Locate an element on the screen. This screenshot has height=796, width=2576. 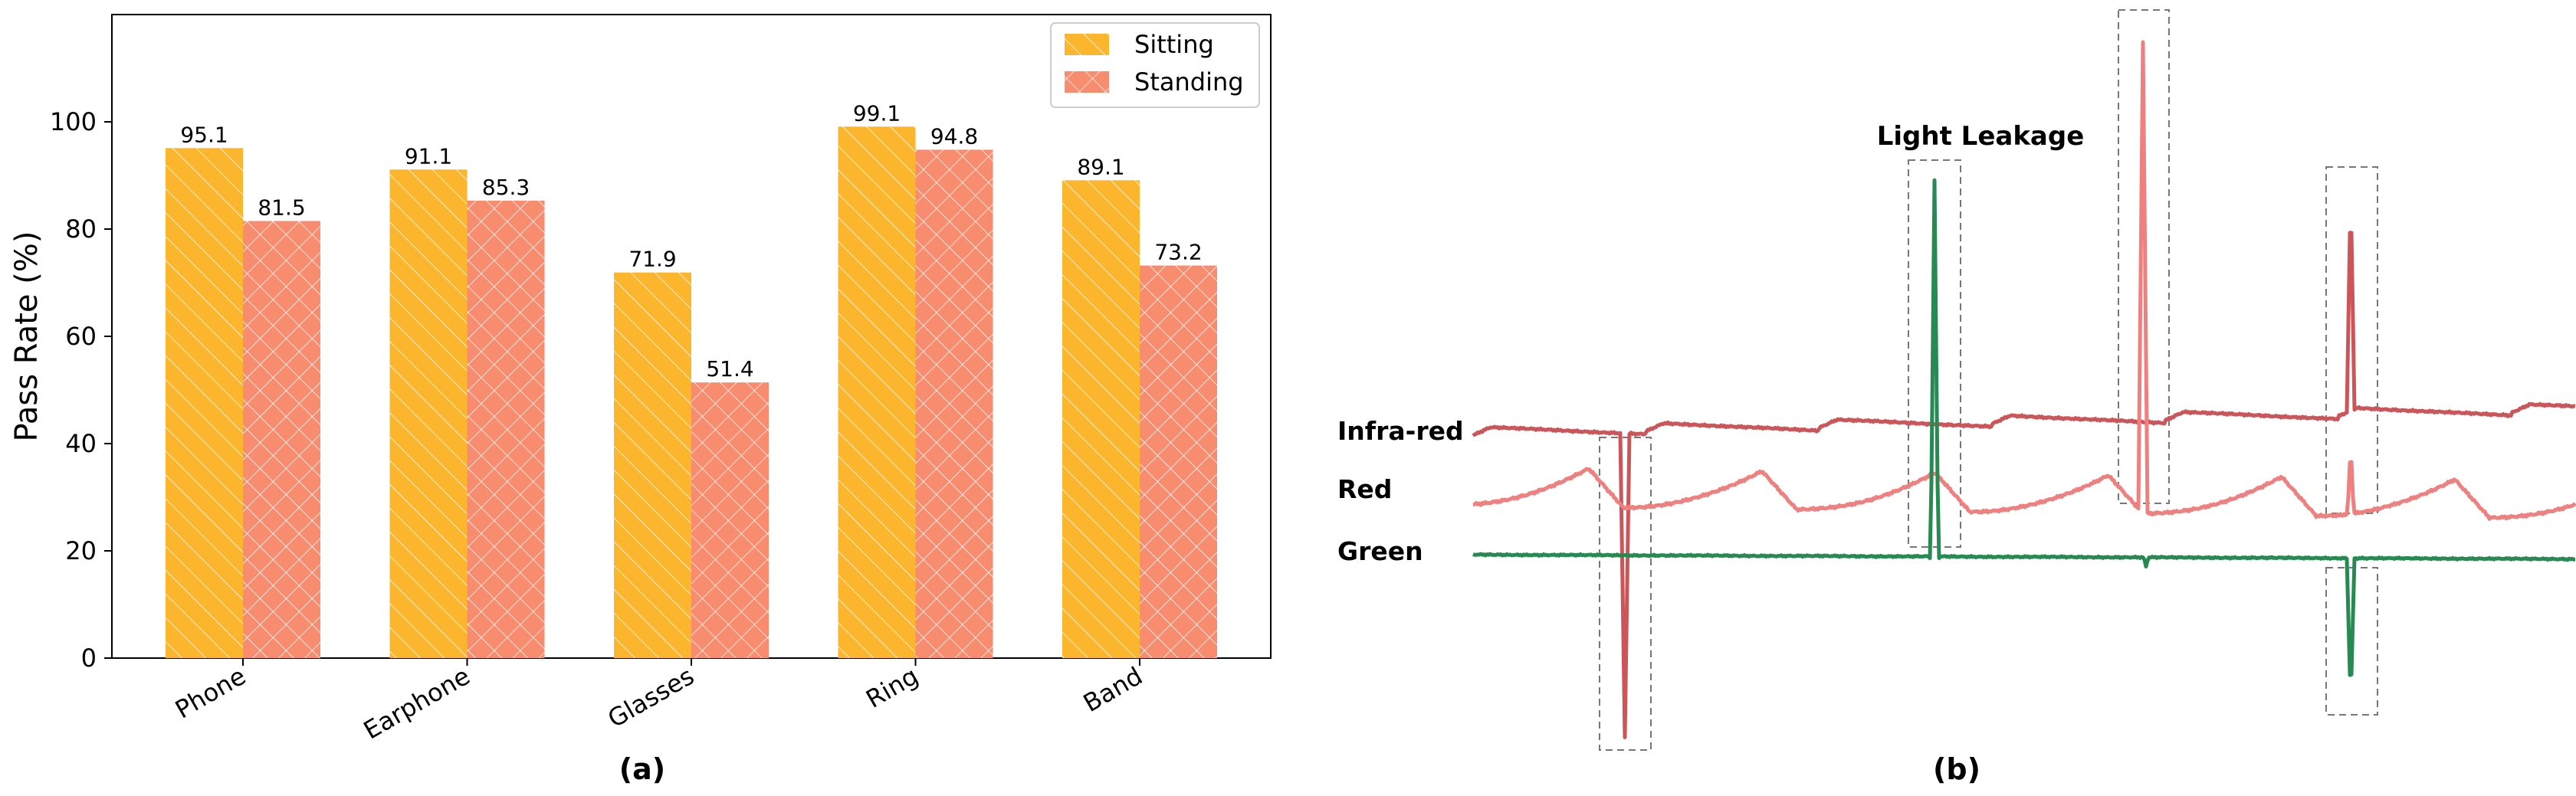
legend-item-standing: Standing is located at coordinates (1154, 82).